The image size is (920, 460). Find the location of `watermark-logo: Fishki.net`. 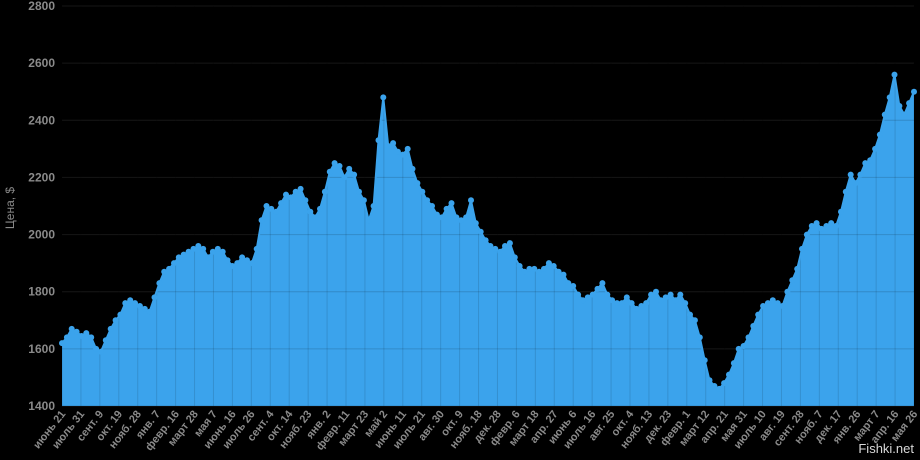

watermark-logo: Fishki.net is located at coordinates (886, 448).